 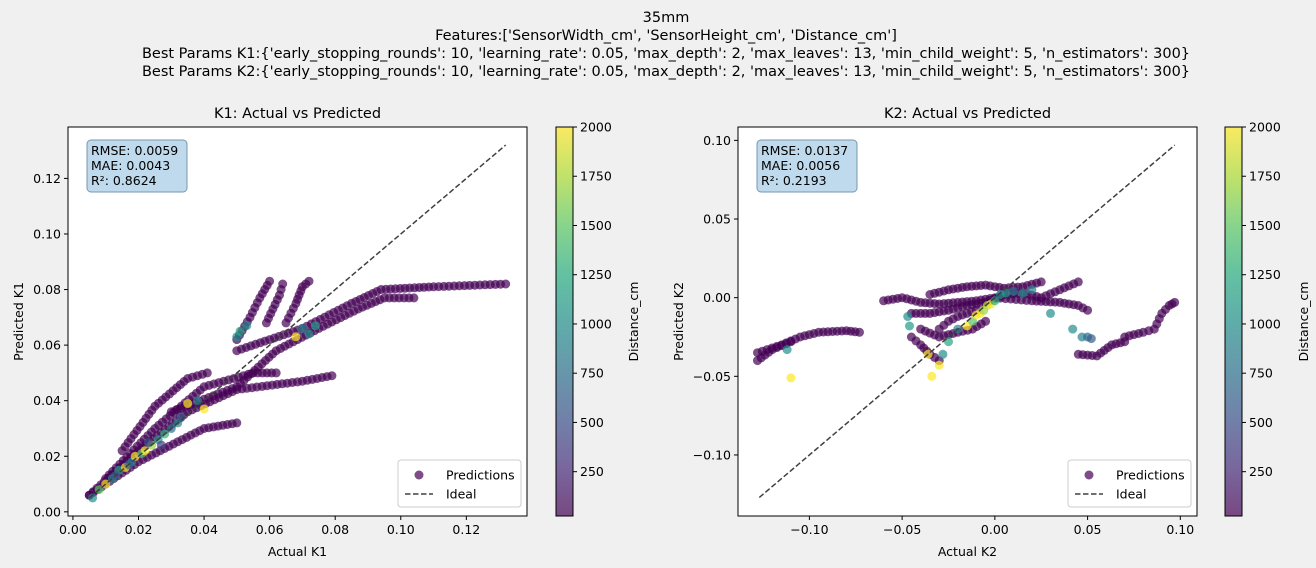 I want to click on x-axis-label: Actual K1, so click(x=297, y=551).